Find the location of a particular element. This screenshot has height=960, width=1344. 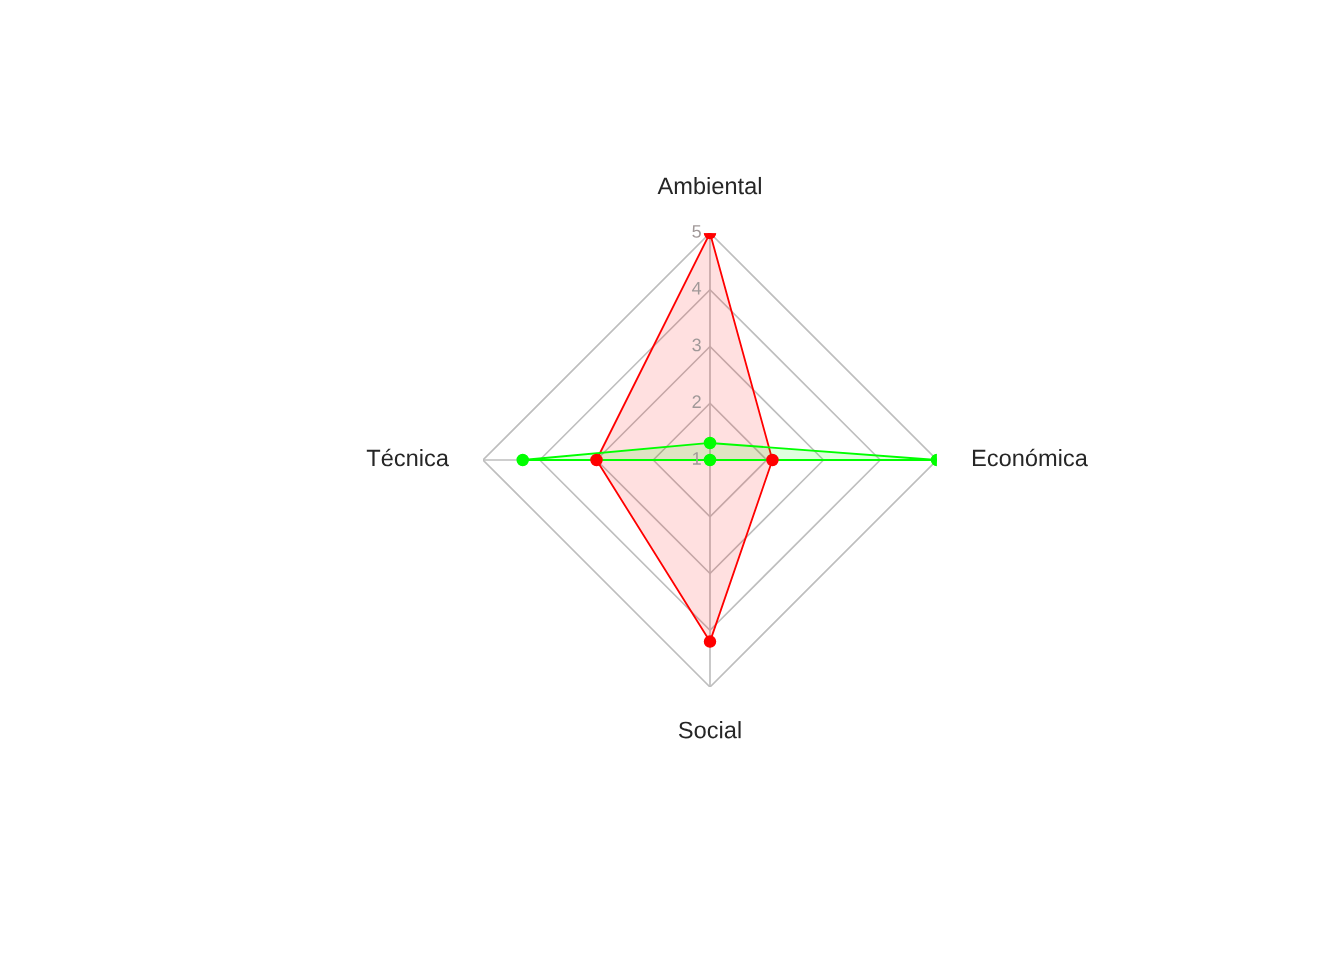

spoke-label: Económica is located at coordinates (1030, 457).